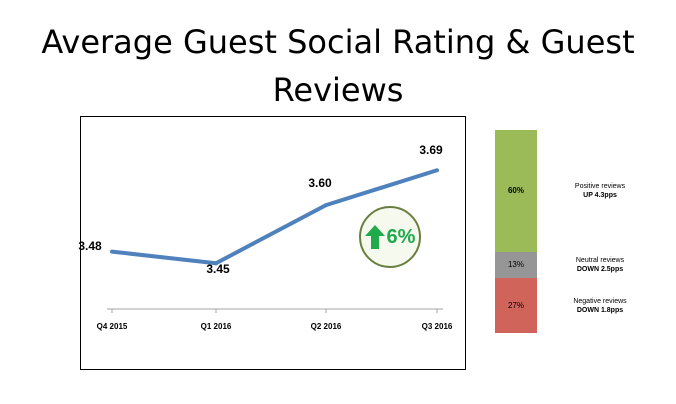 Image resolution: width=676 pixels, height=404 pixels. I want to click on review-share-stacked-bar: 60% 13% 27%, so click(516, 231).